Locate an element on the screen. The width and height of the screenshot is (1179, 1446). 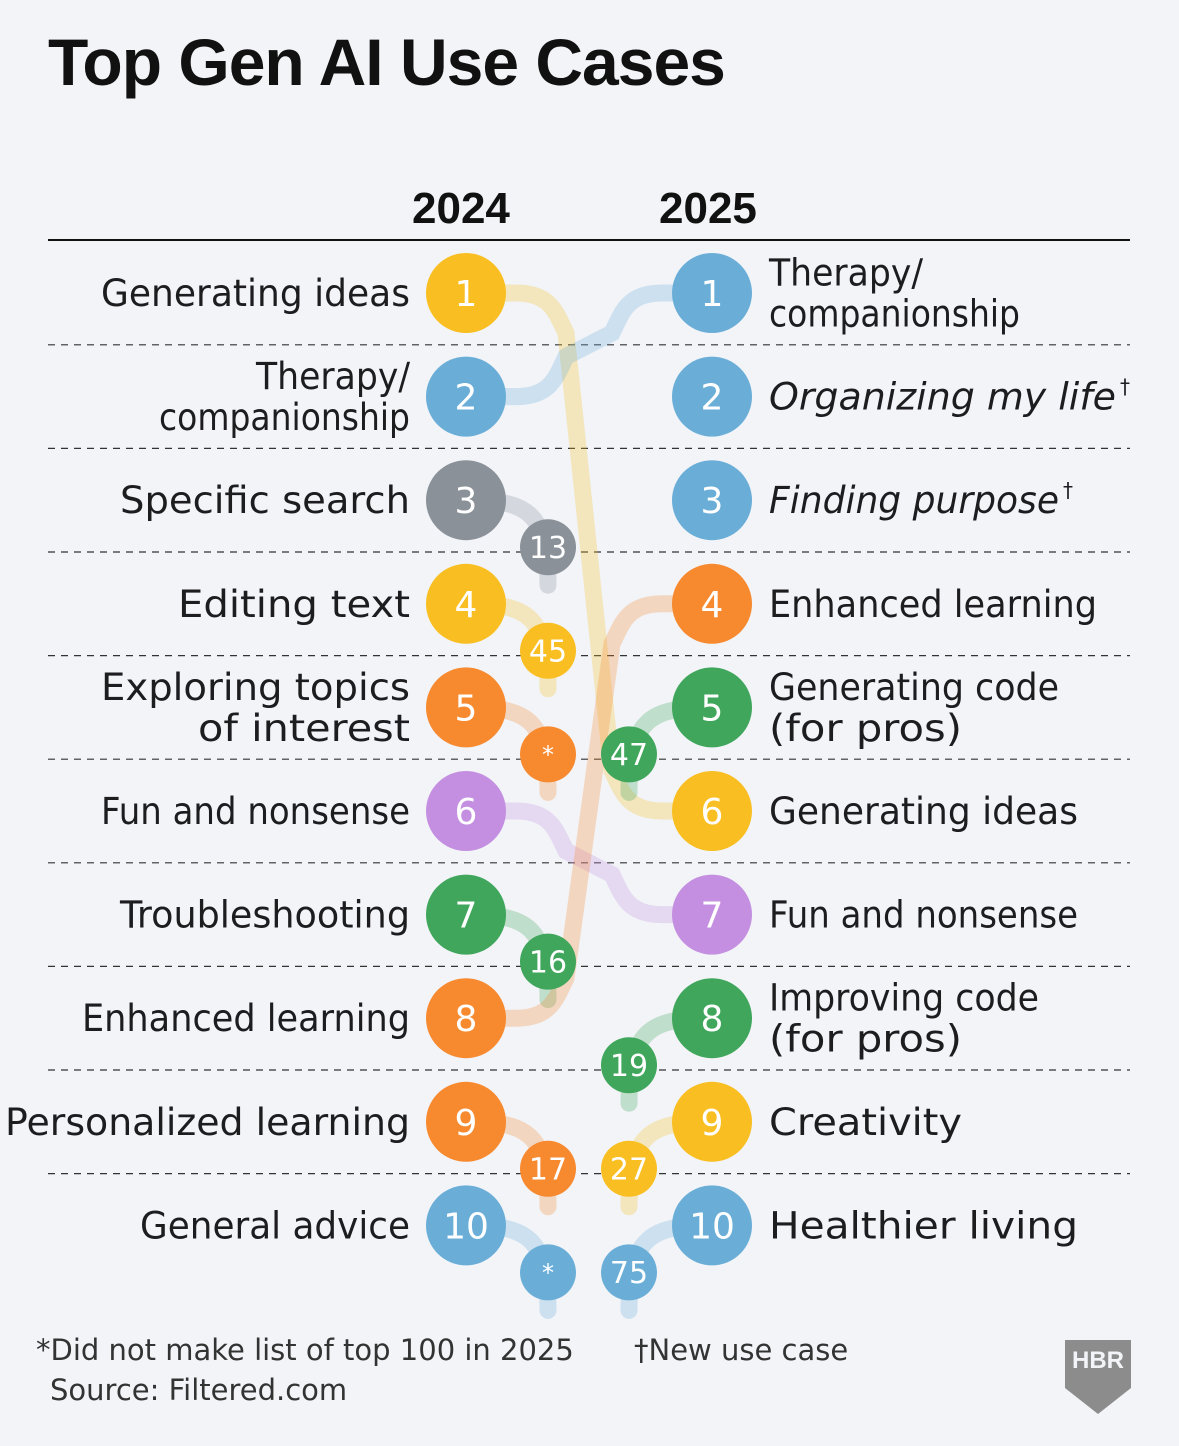
rank-2025-10-circle is located at coordinates (712, 1225).